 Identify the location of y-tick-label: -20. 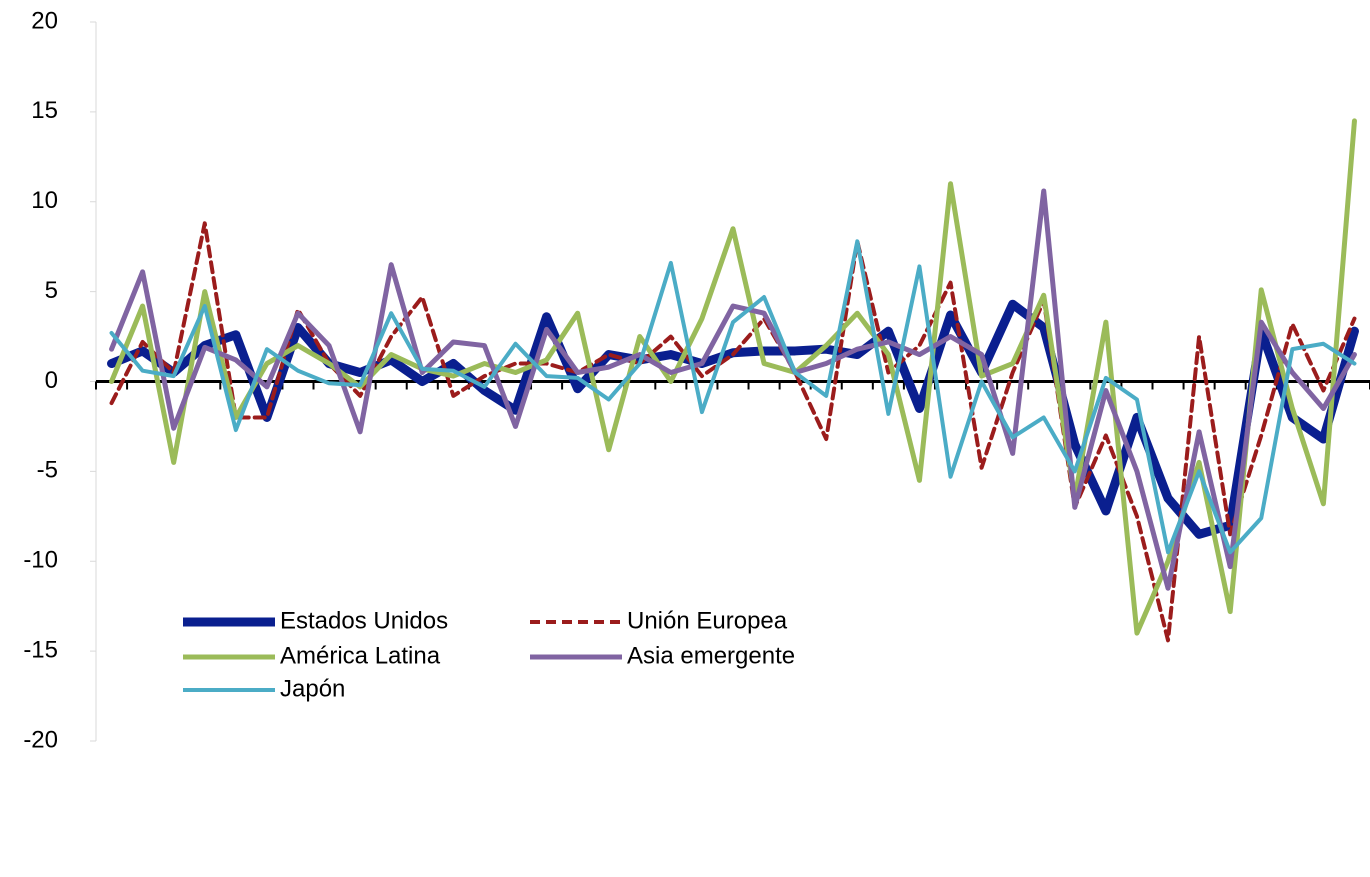
(40, 739).